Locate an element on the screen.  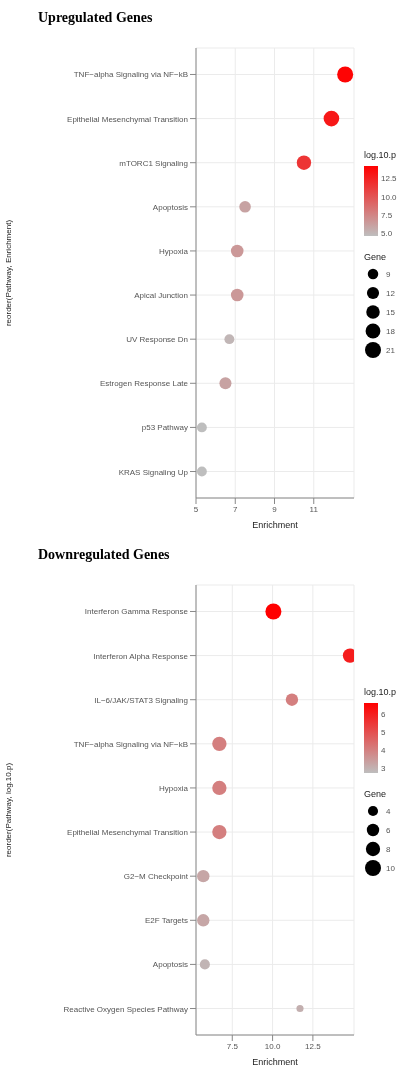
y-tick-label: Interferon Gamma Response is located at coordinates (136, 612).